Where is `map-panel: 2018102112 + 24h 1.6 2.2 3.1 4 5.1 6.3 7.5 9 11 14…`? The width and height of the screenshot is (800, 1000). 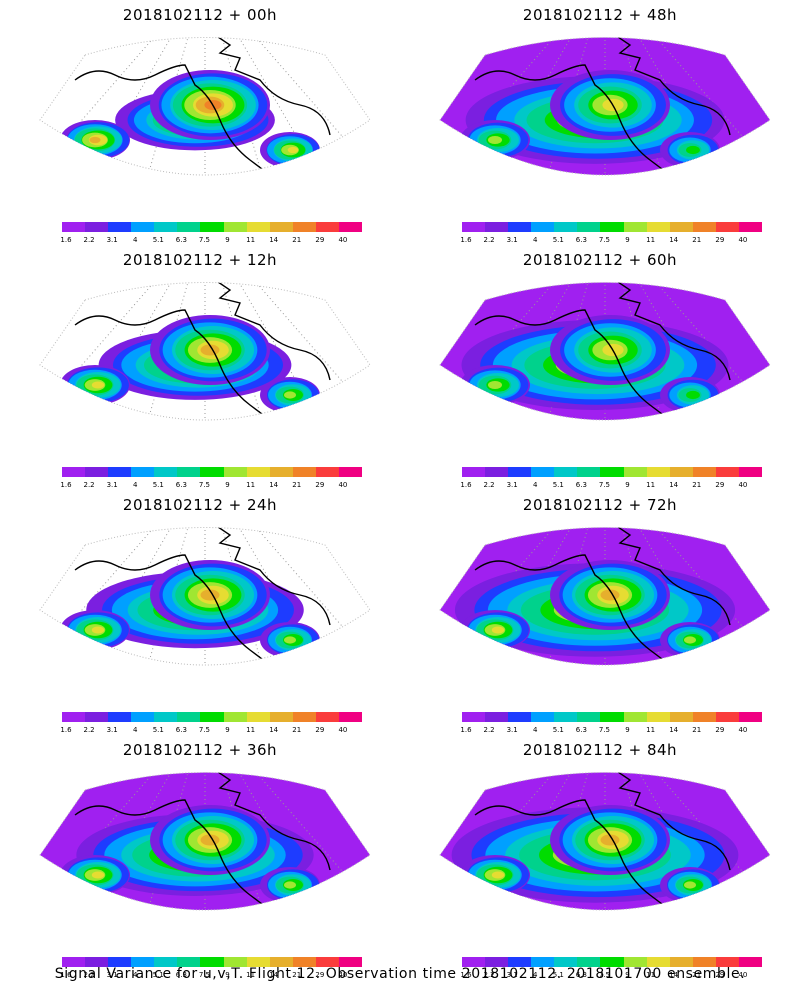
map-panel: 2018102112 + 24h 1.6 2.2 3.1 4 5.1 6.3 7.5 9 11 14… is located at coordinates (200, 612).